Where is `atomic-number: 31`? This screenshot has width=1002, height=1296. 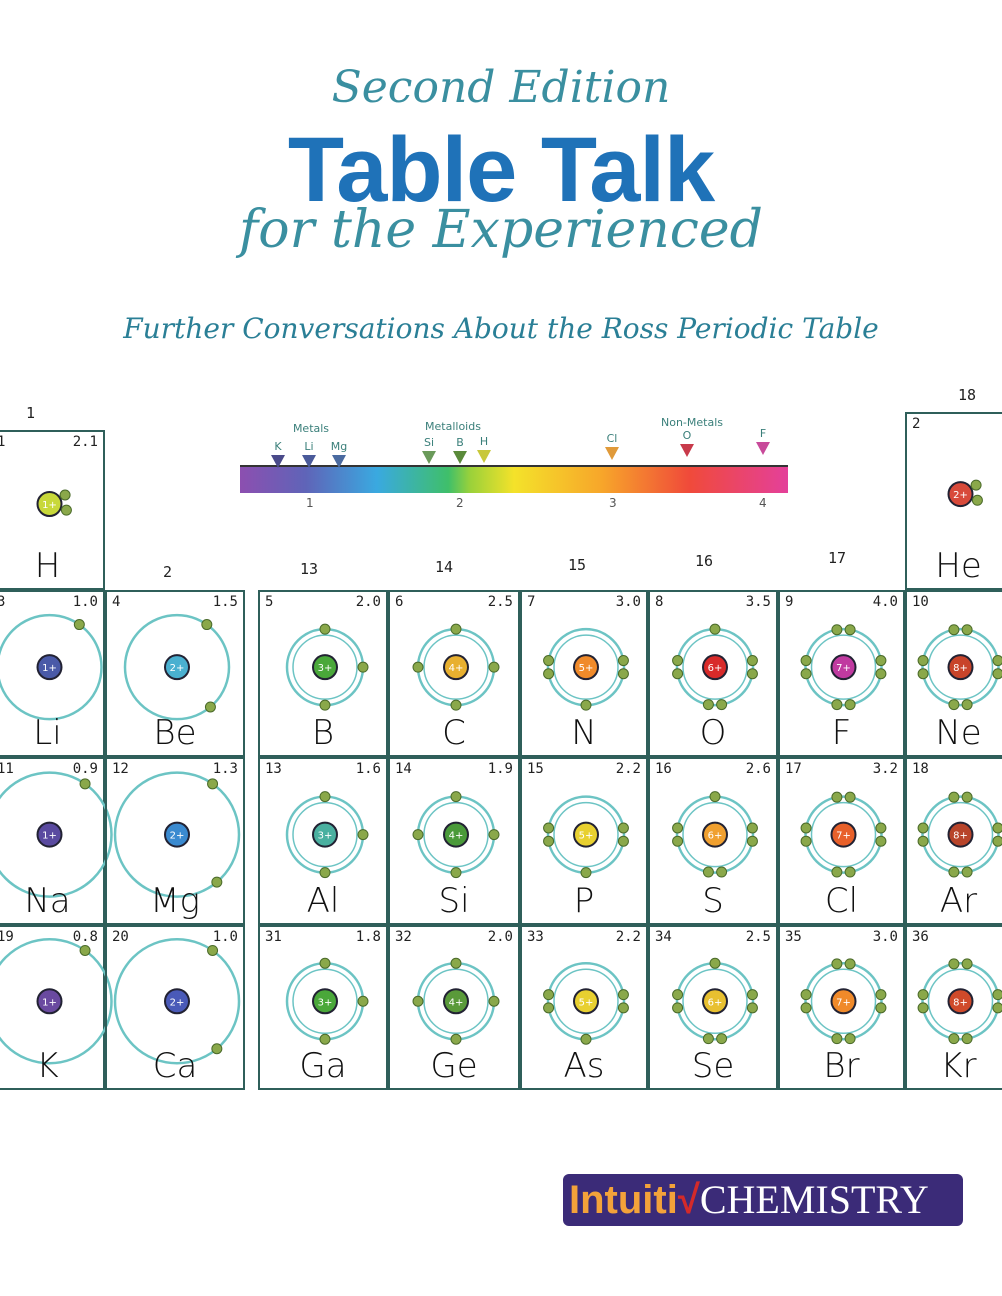 atomic-number: 31 is located at coordinates (273, 937).